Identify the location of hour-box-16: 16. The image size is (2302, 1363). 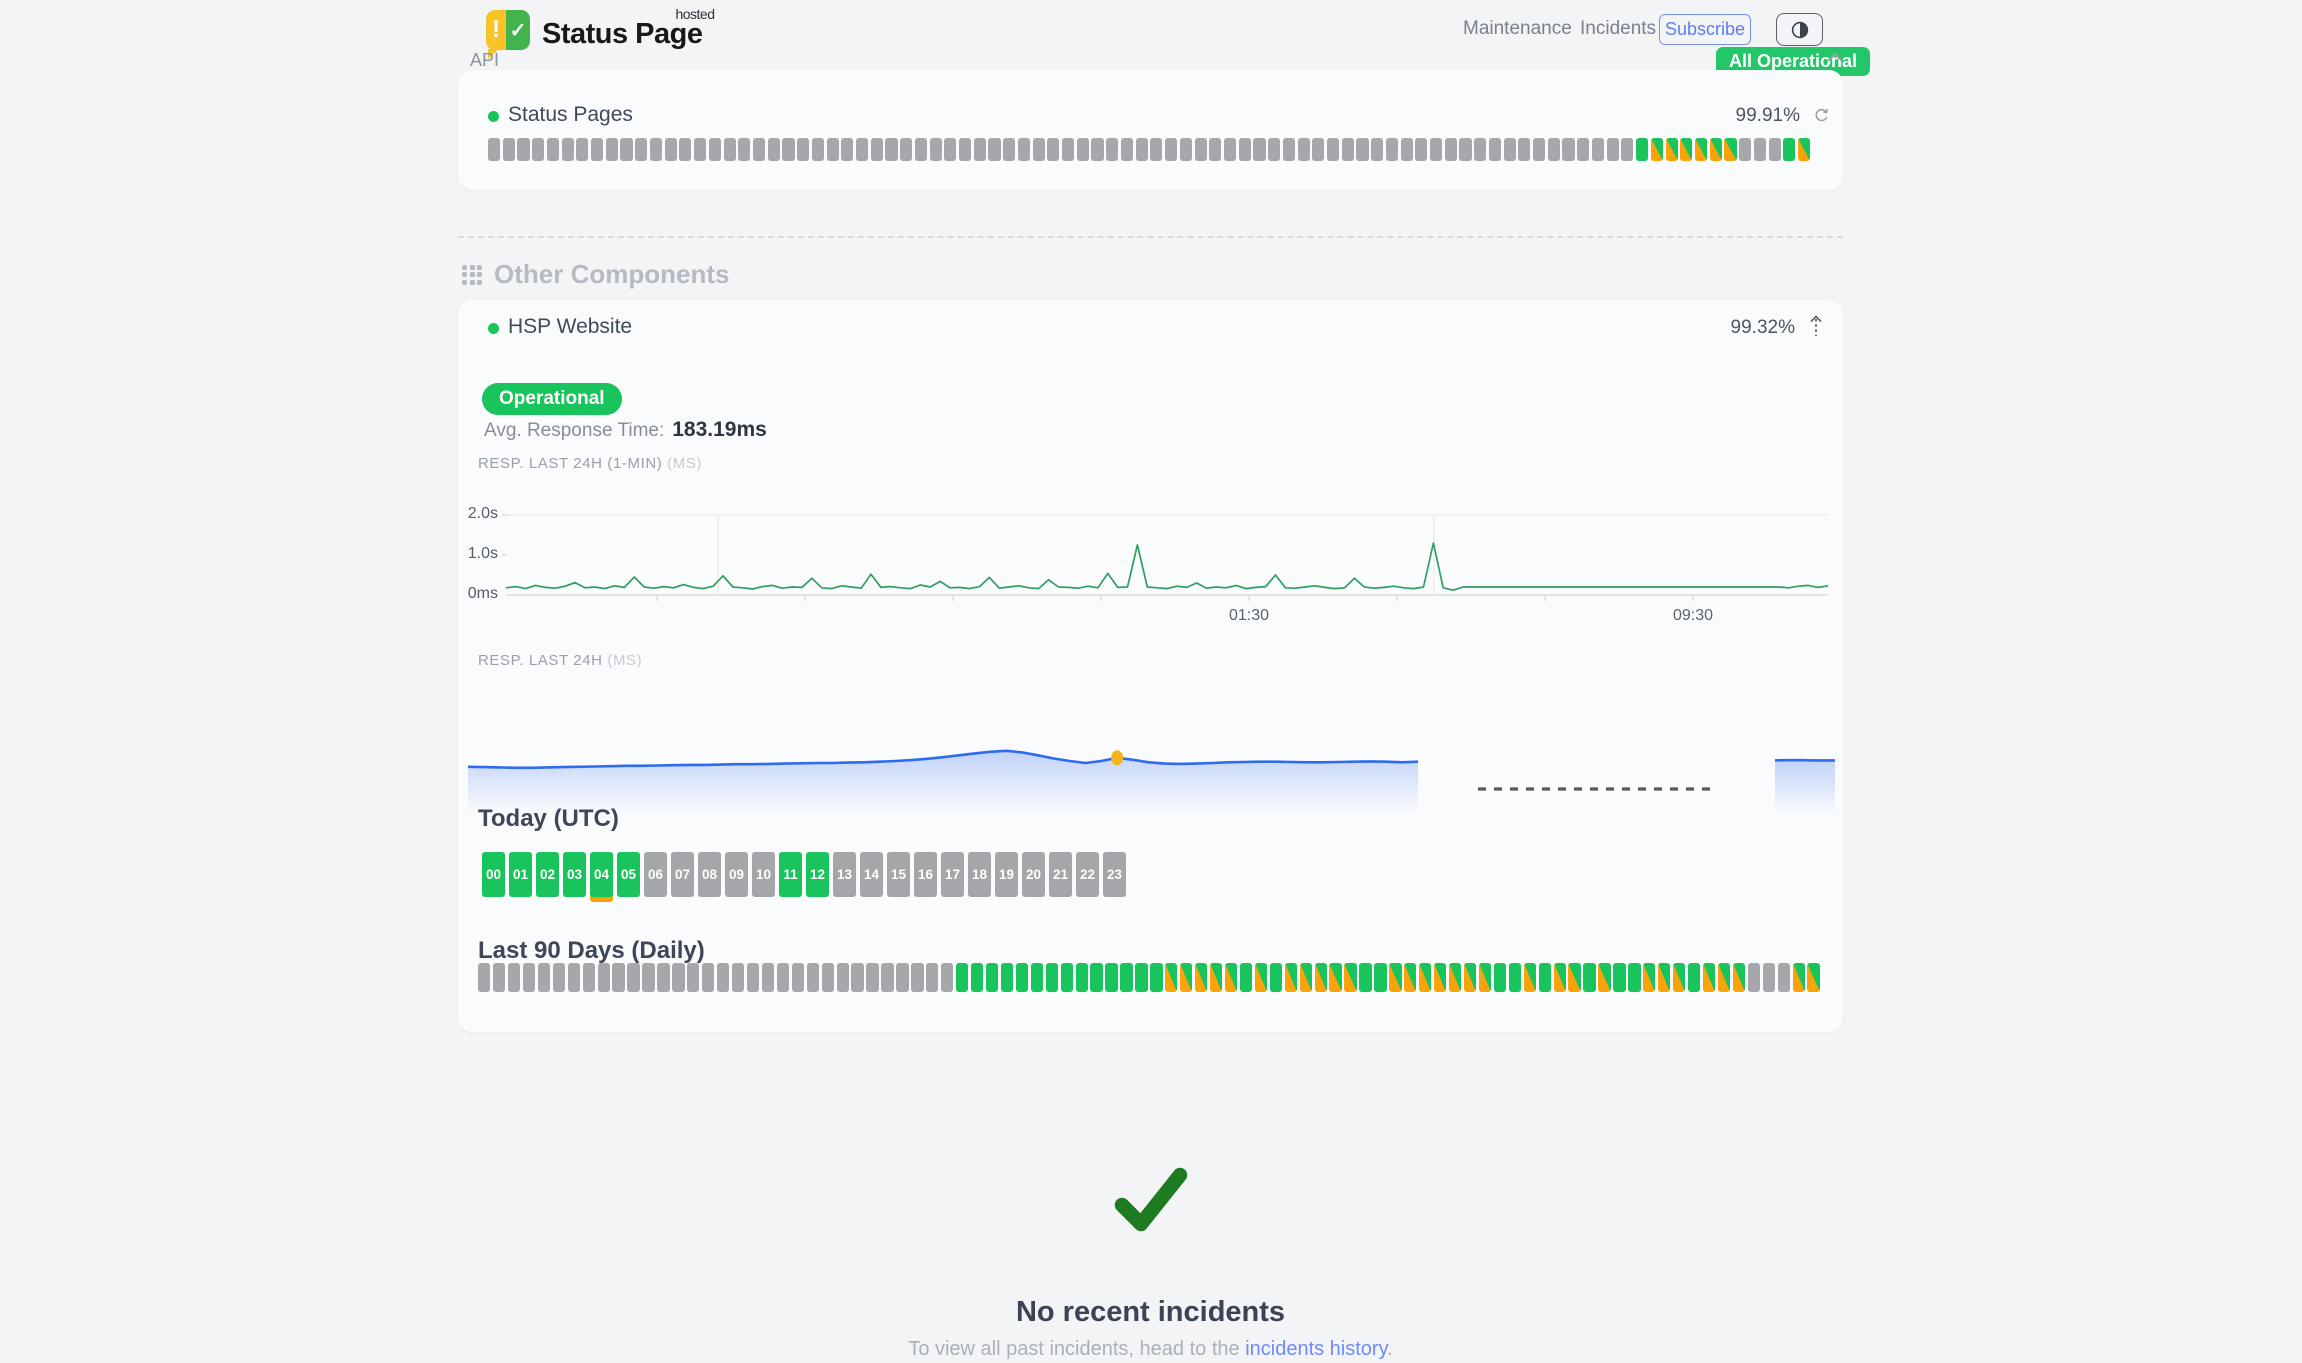
(925, 874).